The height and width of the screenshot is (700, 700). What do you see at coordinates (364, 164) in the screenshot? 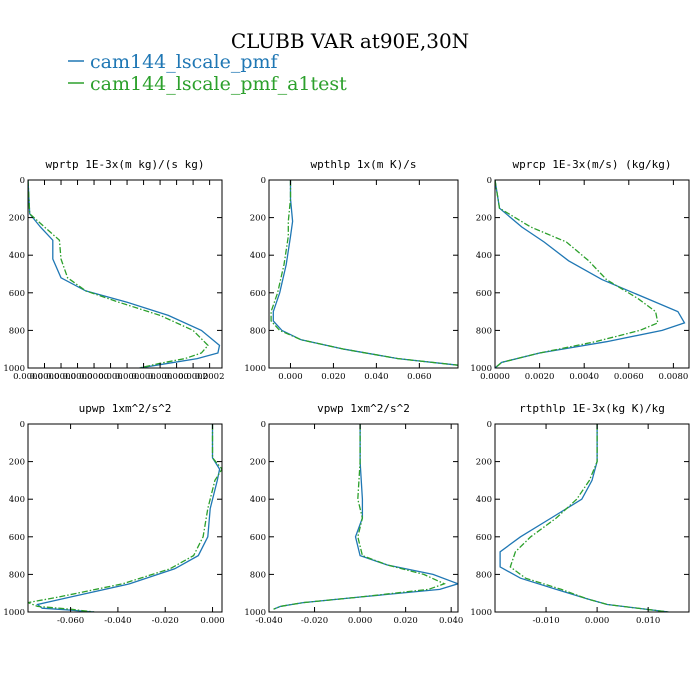
I see `panel-title: wpthlp 1x(m K)/s` at bounding box center [364, 164].